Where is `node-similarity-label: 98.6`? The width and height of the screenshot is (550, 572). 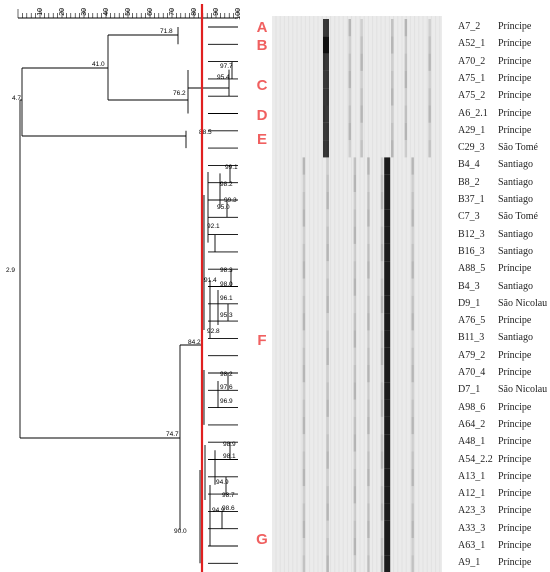
node-similarity-label: 98.6 is located at coordinates (228, 508).